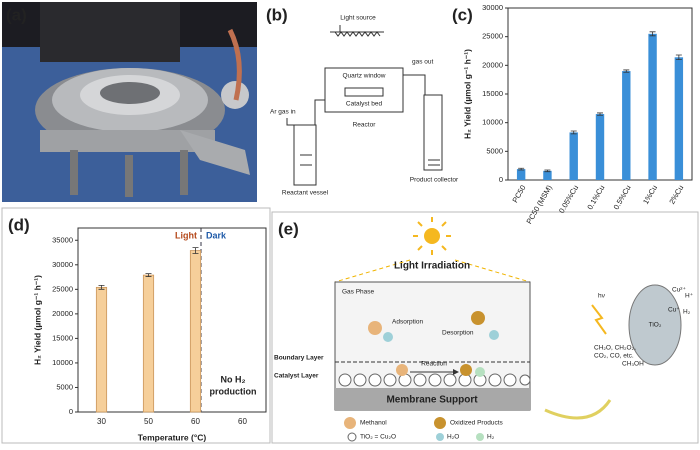 This screenshot has height=450, width=700. I want to click on label: Quartz window, so click(364, 76).